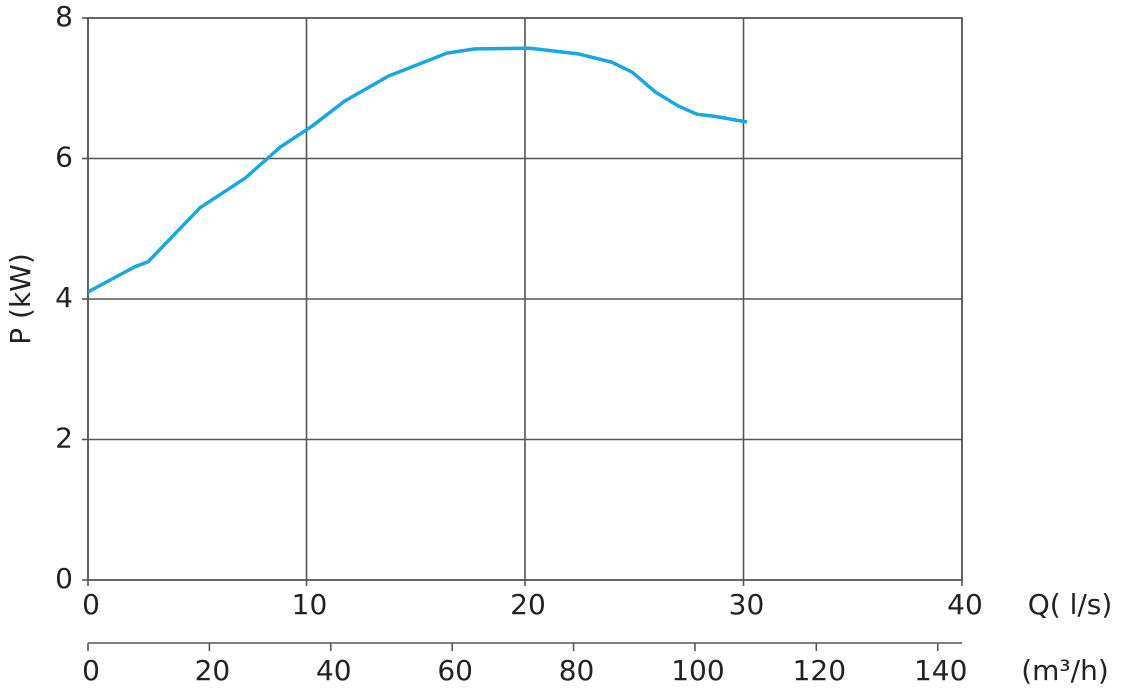 Image resolution: width=1124 pixels, height=696 pixels. What do you see at coordinates (213, 670) in the screenshot?
I see `x2-tick-label: 20` at bounding box center [213, 670].